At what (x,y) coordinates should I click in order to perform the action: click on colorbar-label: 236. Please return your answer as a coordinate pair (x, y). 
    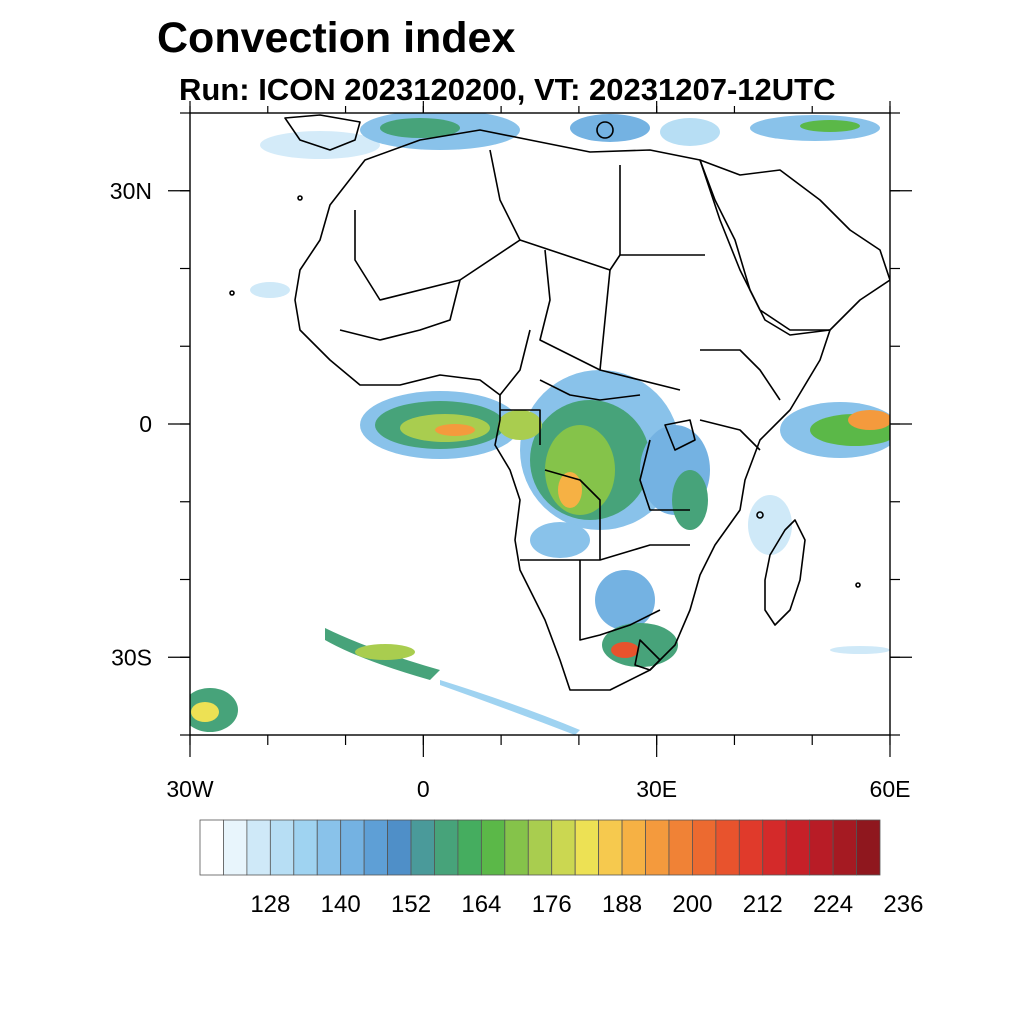
    Looking at the image, I should click on (903, 904).